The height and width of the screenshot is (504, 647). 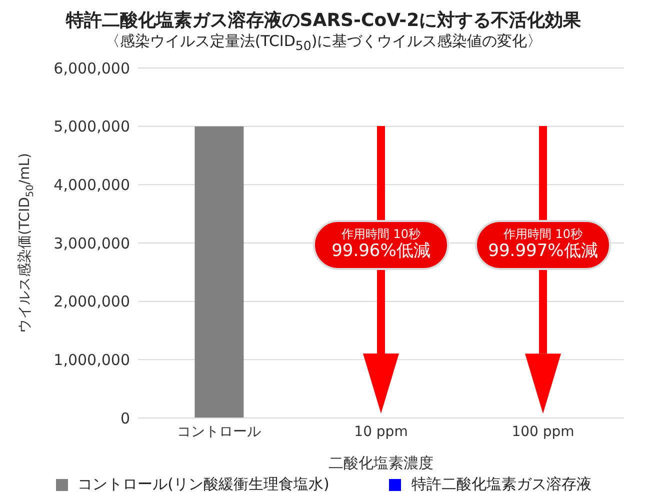 I want to click on y-tick-label: 5,000,000, so click(x=92, y=127).